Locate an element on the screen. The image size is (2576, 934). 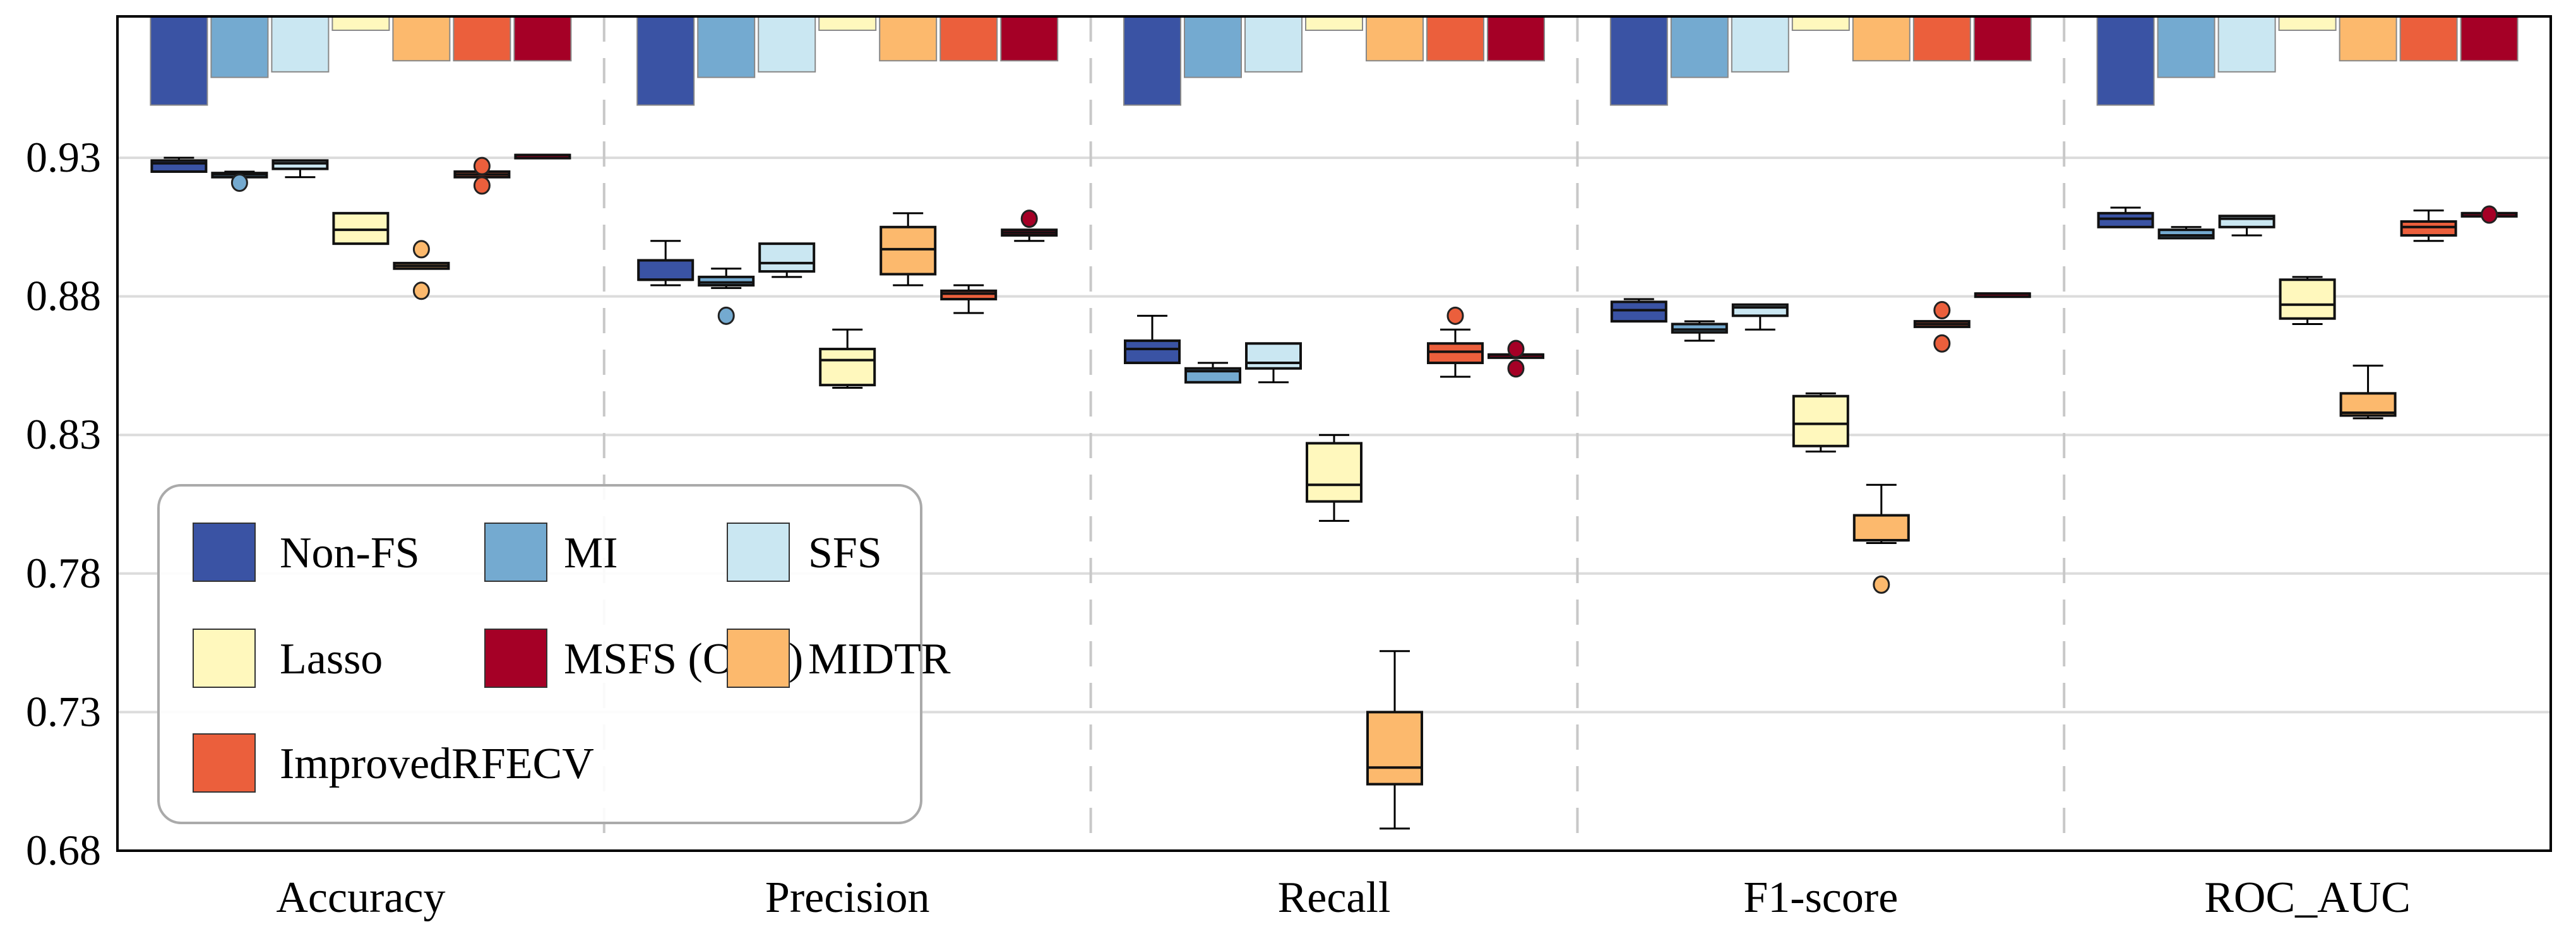
y-tick-label: 0.68 is located at coordinates (63, 850).